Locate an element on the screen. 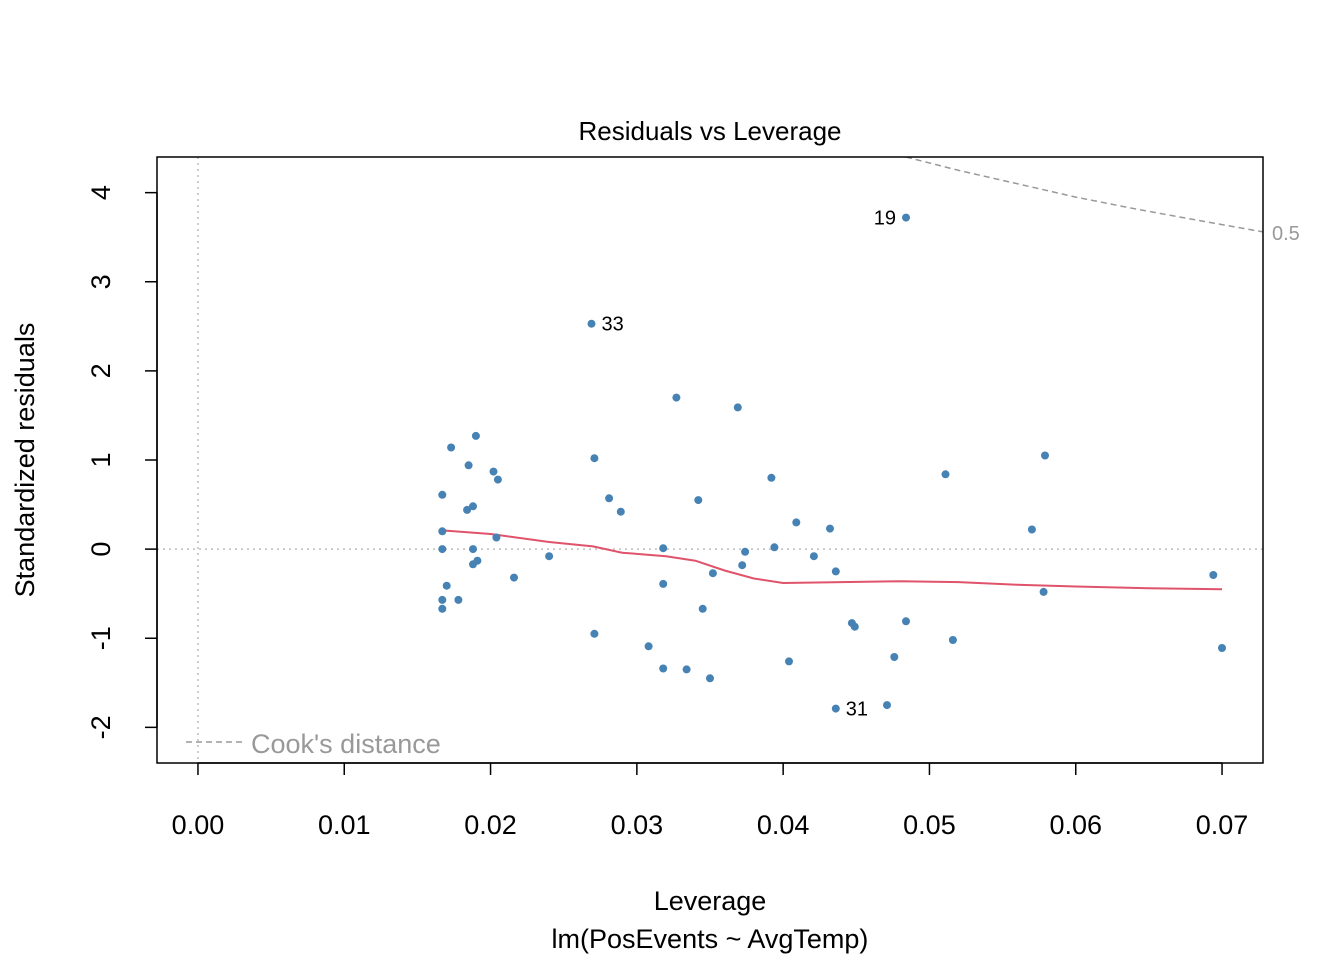 Image resolution: width=1344 pixels, height=960 pixels. x-axis: 0.00 0.01 0.02 0.03 0.04 0.05 0.06 0.07 is located at coordinates (710, 801).